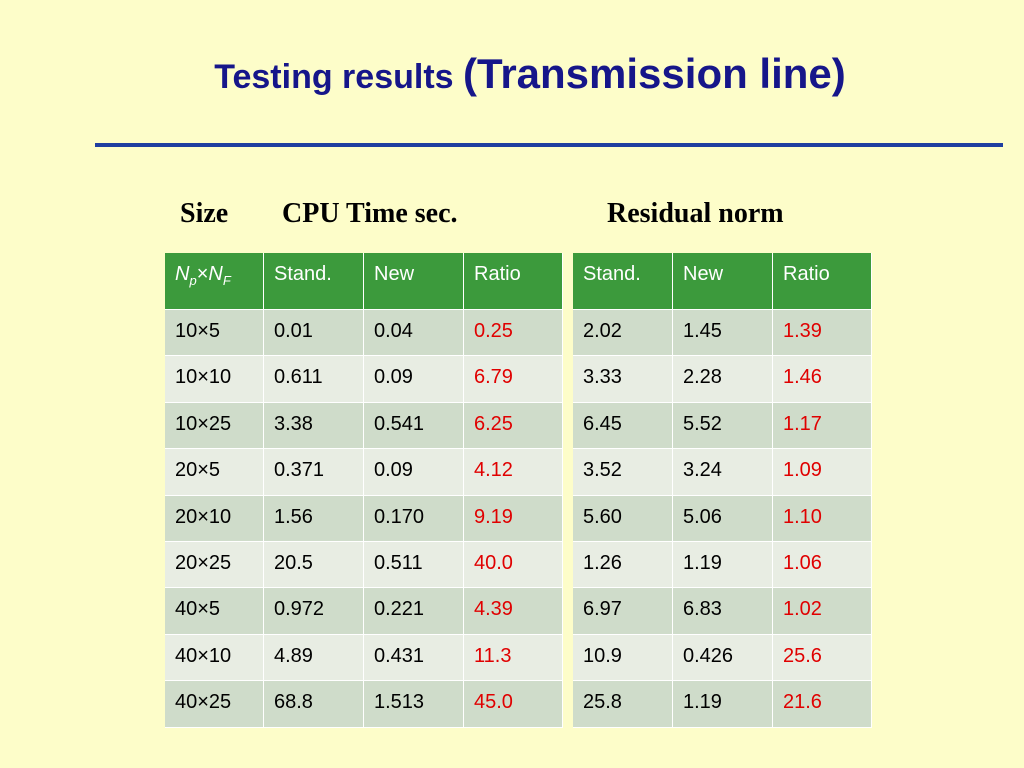 This screenshot has width=1024, height=768. Describe the element at coordinates (513, 333) in the screenshot. I see `table-cell: 0.25` at that location.